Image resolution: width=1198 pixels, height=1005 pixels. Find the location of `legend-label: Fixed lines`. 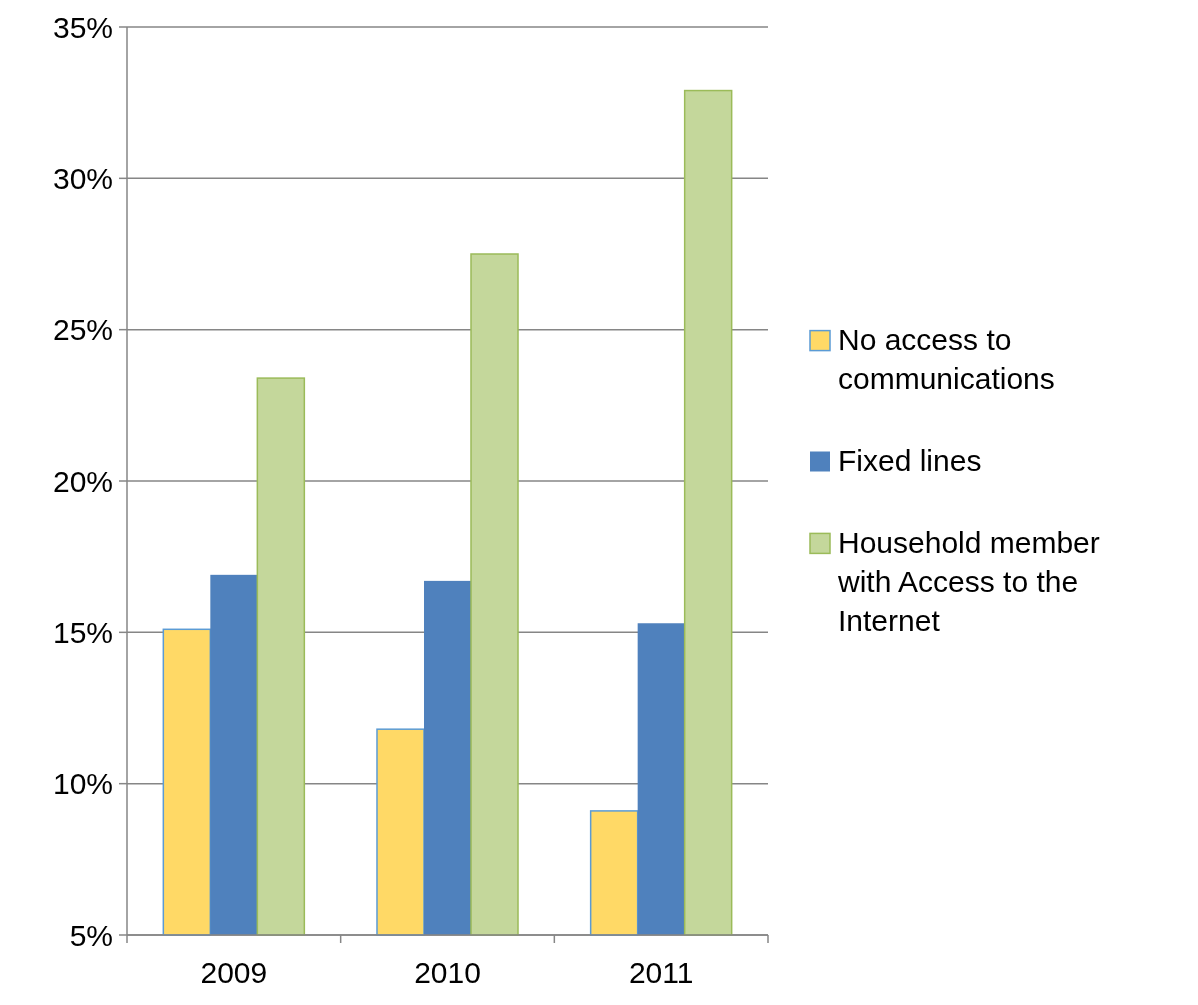

legend-label: Fixed lines is located at coordinates (910, 461).